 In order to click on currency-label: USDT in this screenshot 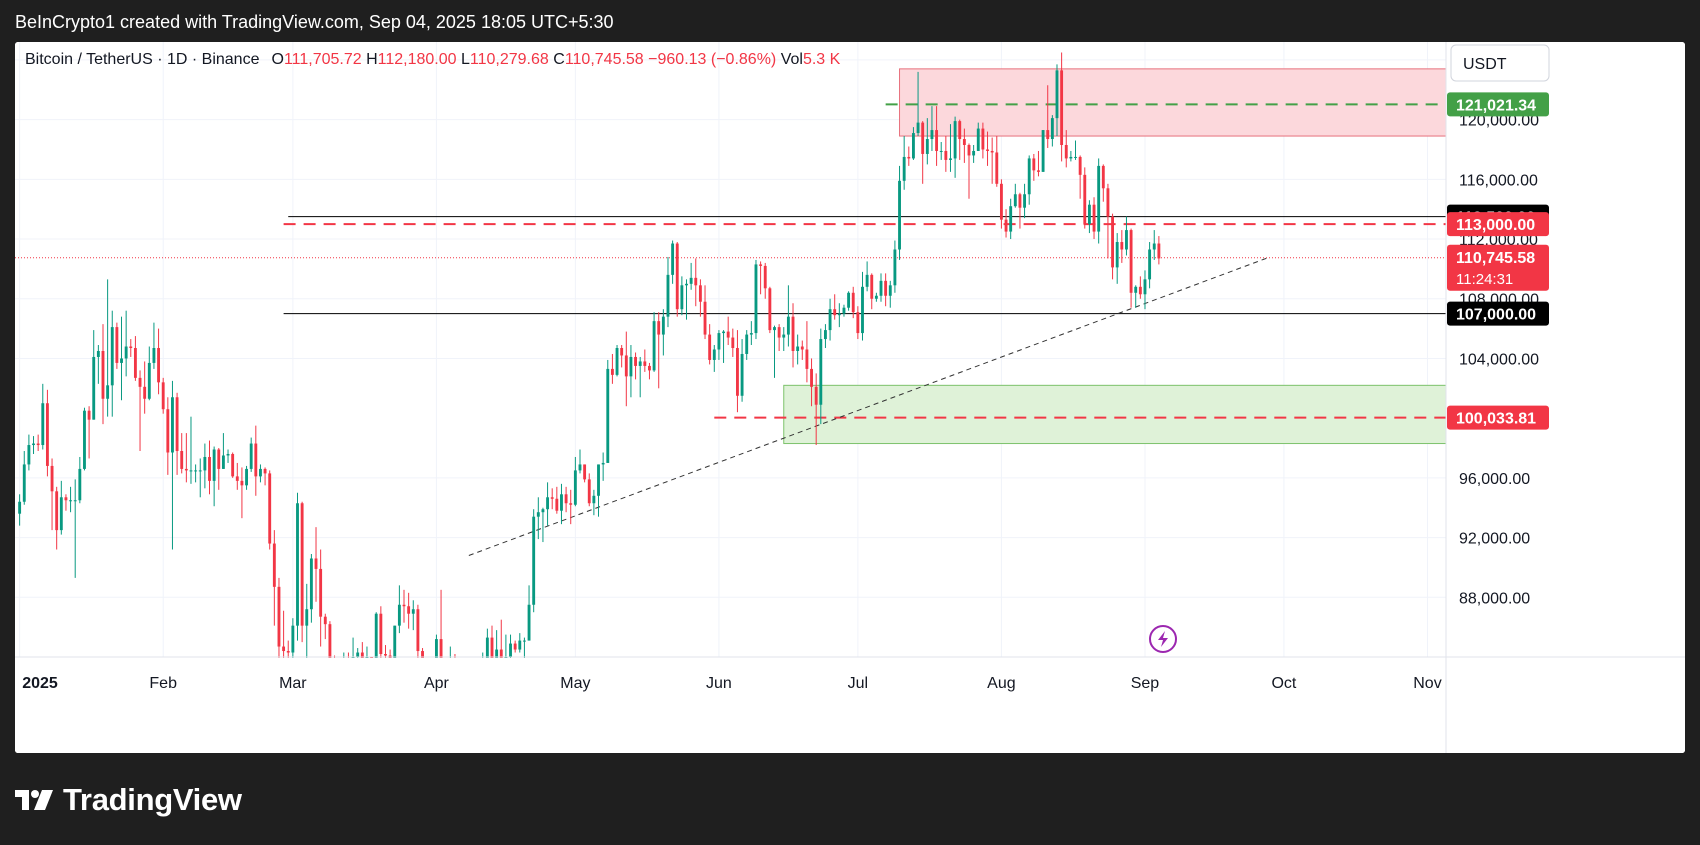, I will do `click(1485, 64)`.